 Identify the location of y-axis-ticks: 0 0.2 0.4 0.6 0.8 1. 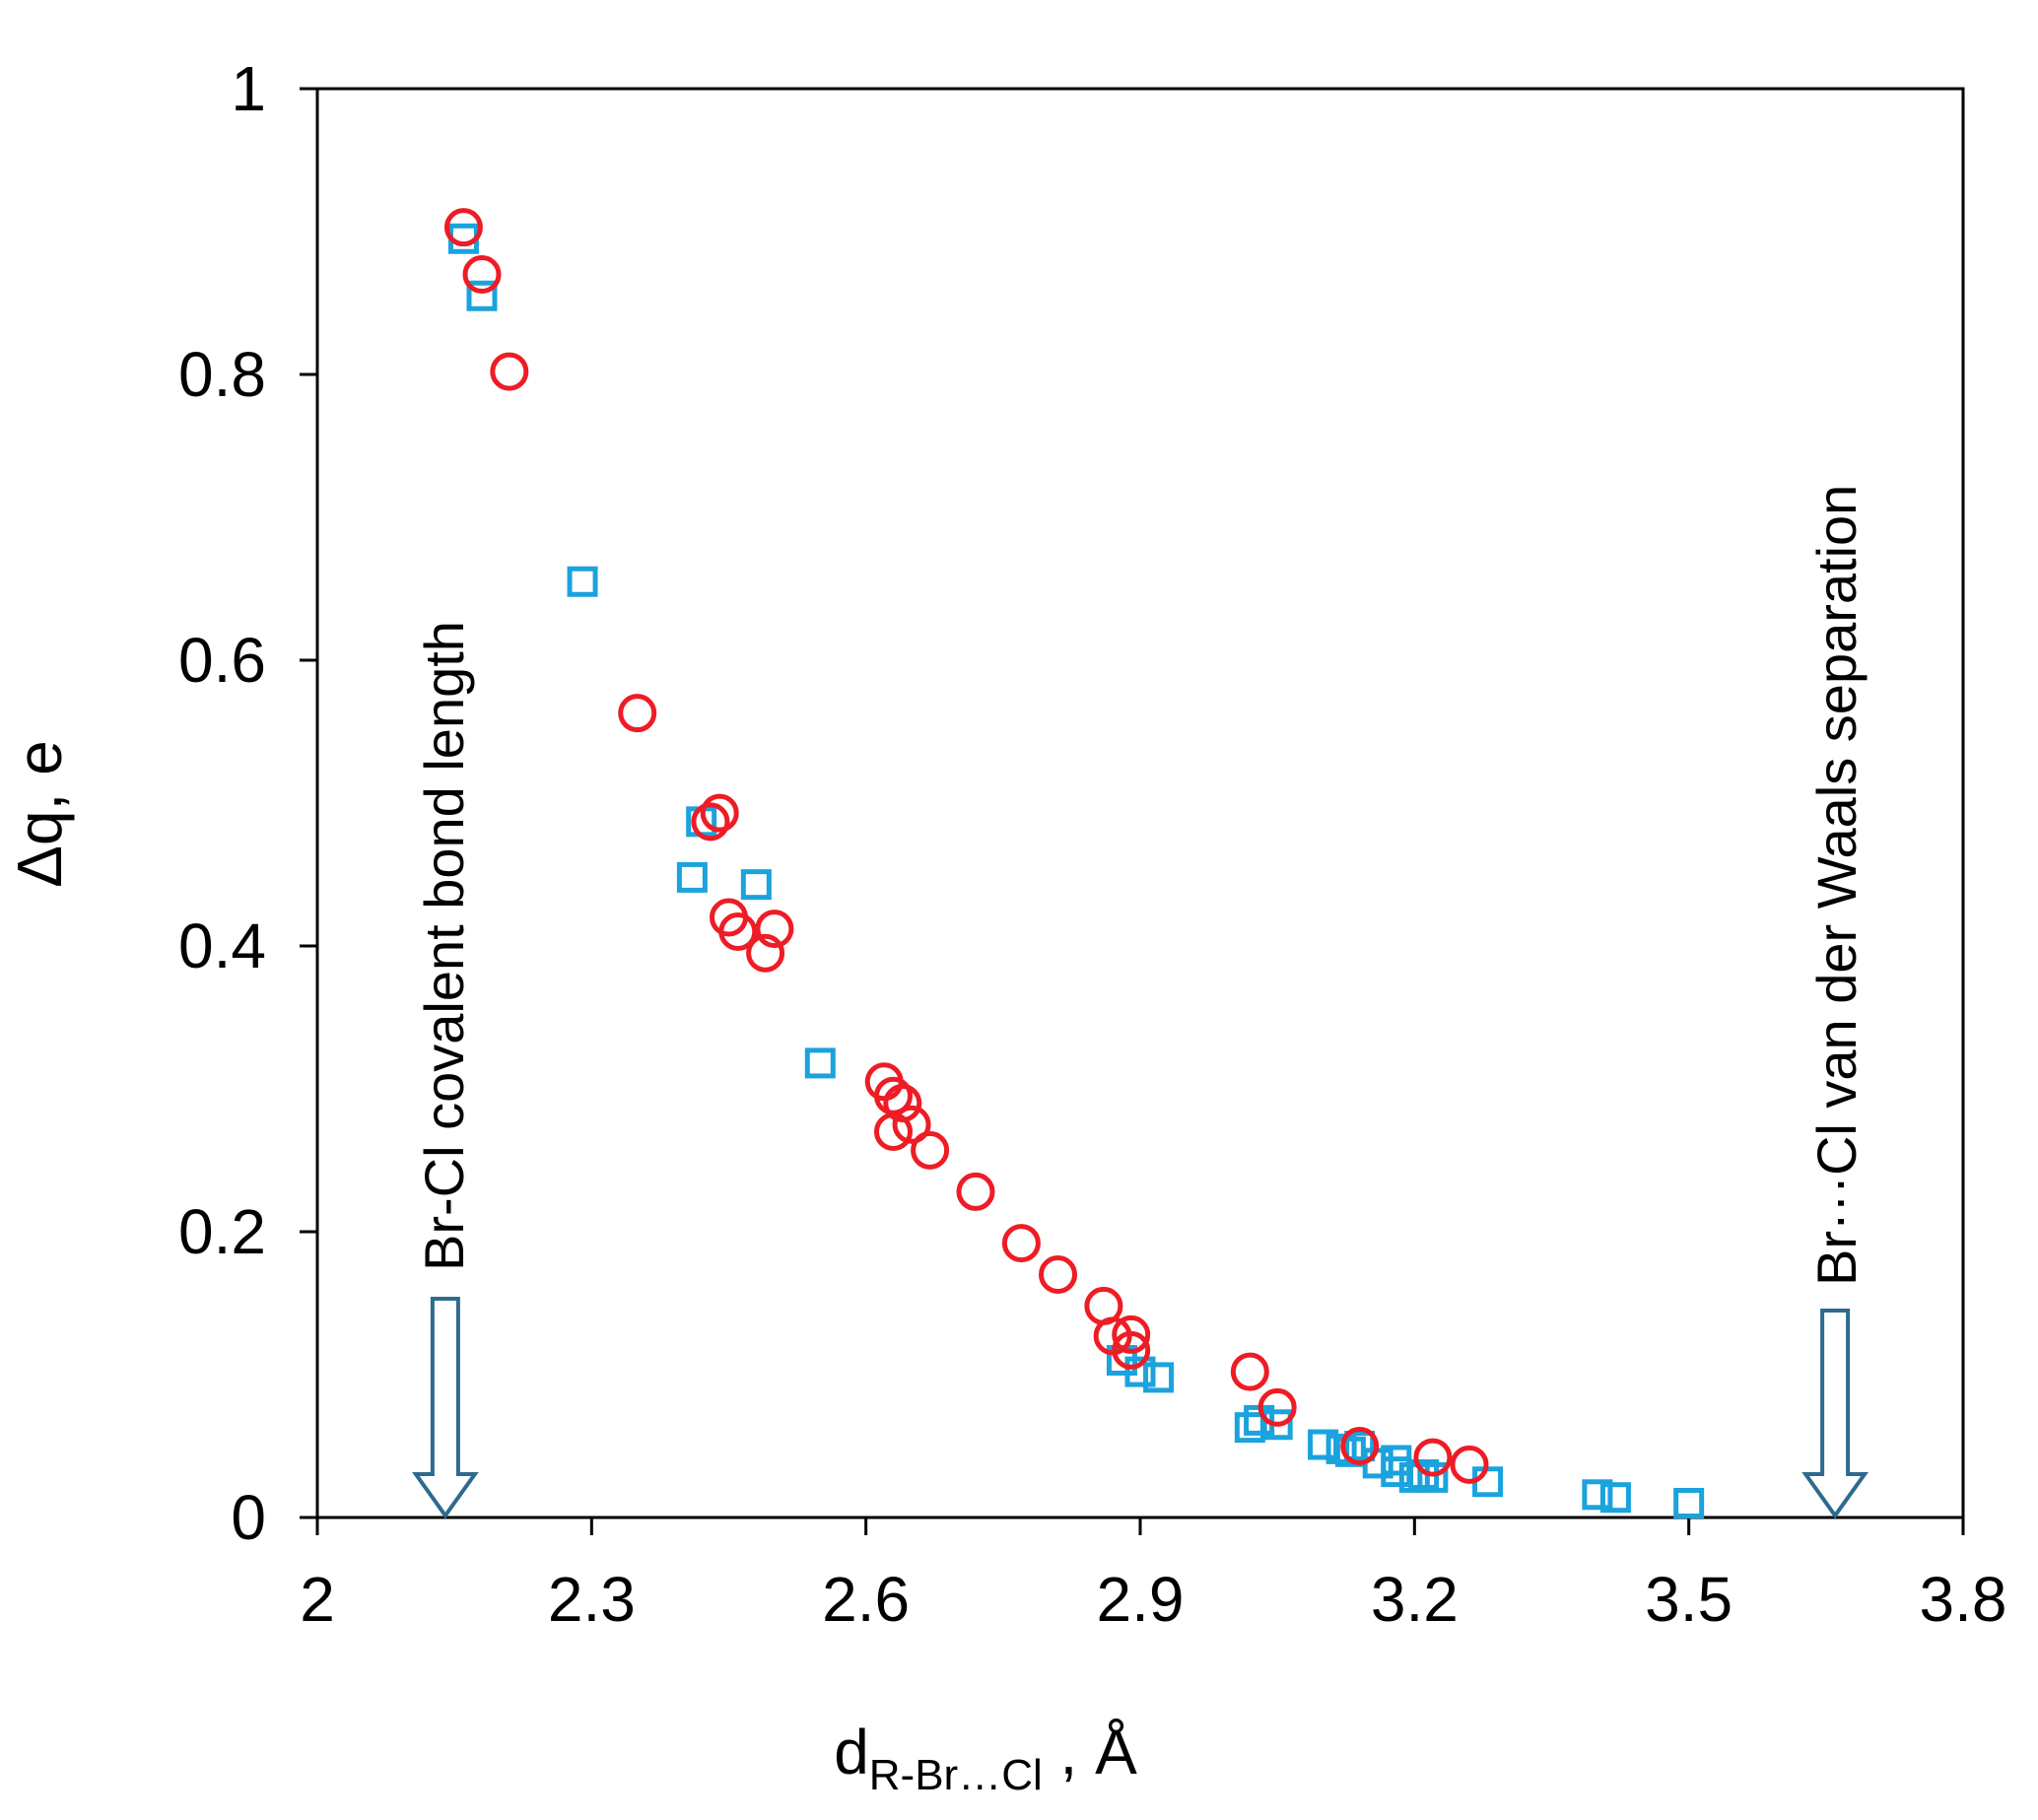
(247, 803).